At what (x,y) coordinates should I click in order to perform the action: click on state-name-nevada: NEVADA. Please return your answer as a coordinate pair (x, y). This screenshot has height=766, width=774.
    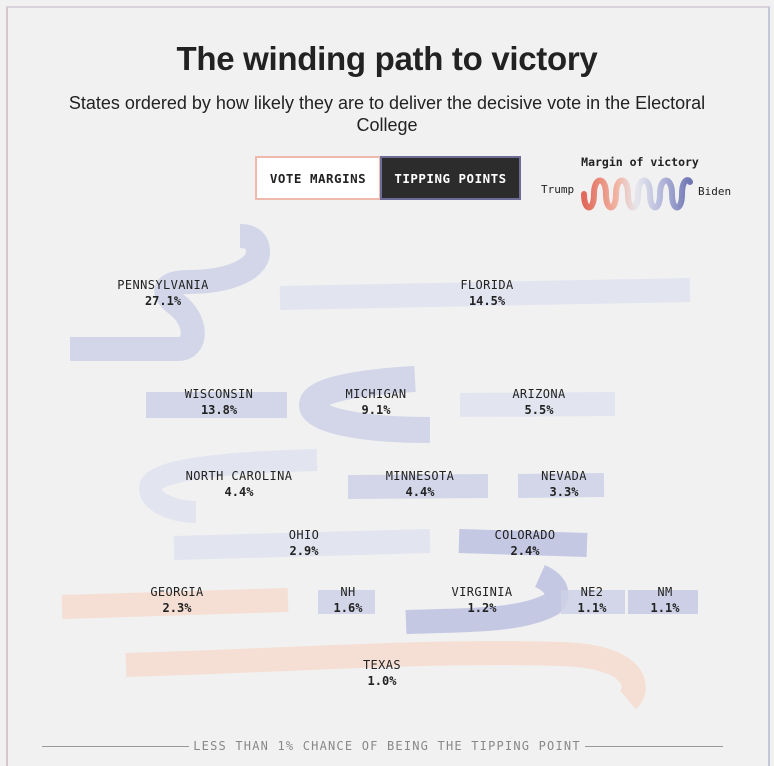
    Looking at the image, I should click on (564, 476).